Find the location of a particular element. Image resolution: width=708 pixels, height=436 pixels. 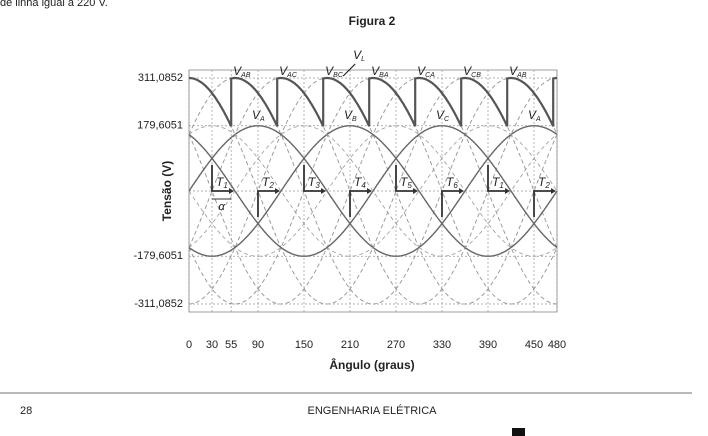

alpha-label: α is located at coordinates (221, 207).